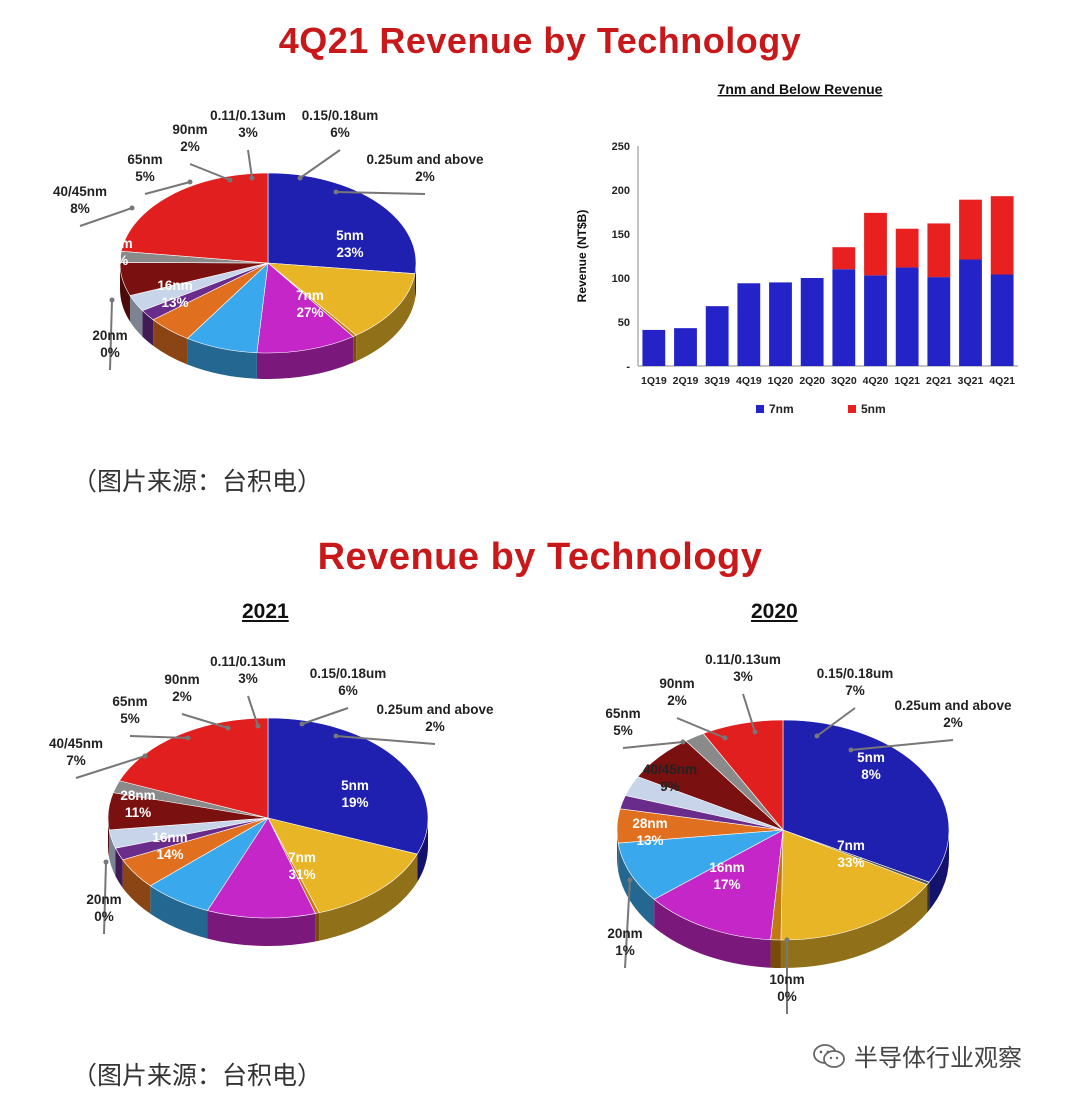 The width and height of the screenshot is (1080, 1103). I want to click on bar-7nm-3Q20, so click(844, 317).